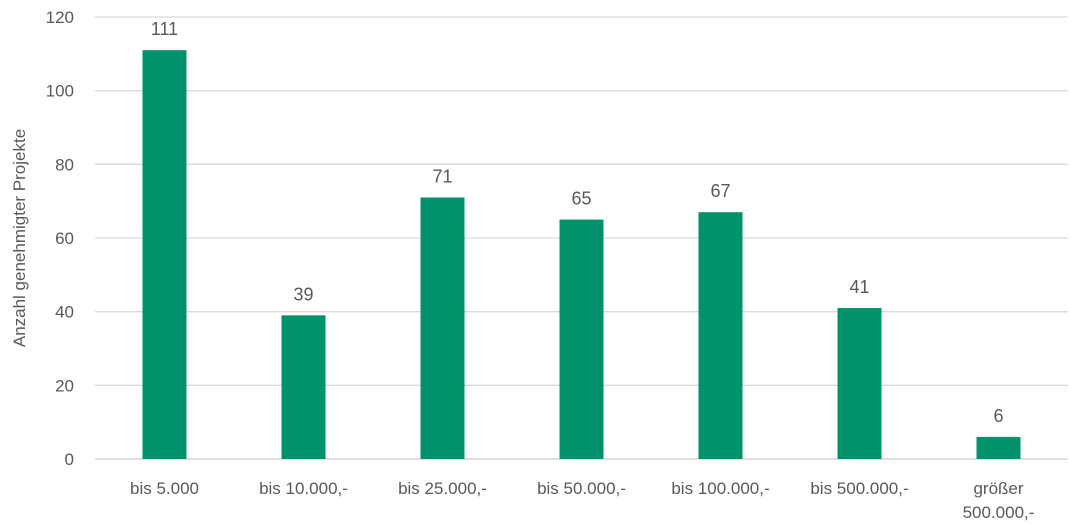  Describe the element at coordinates (720, 488) in the screenshot. I see `x-category-label: bis 100.000,-` at that location.